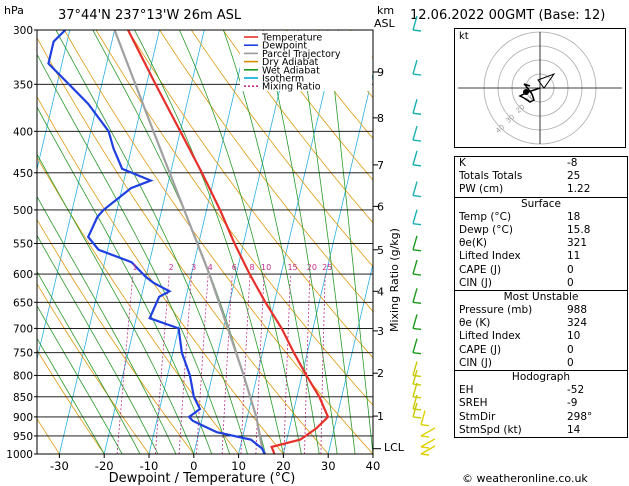 This screenshot has width=629, height=486. Describe the element at coordinates (541, 189) in the screenshot. I see `index-row: PW (cm) 1.22` at that location.